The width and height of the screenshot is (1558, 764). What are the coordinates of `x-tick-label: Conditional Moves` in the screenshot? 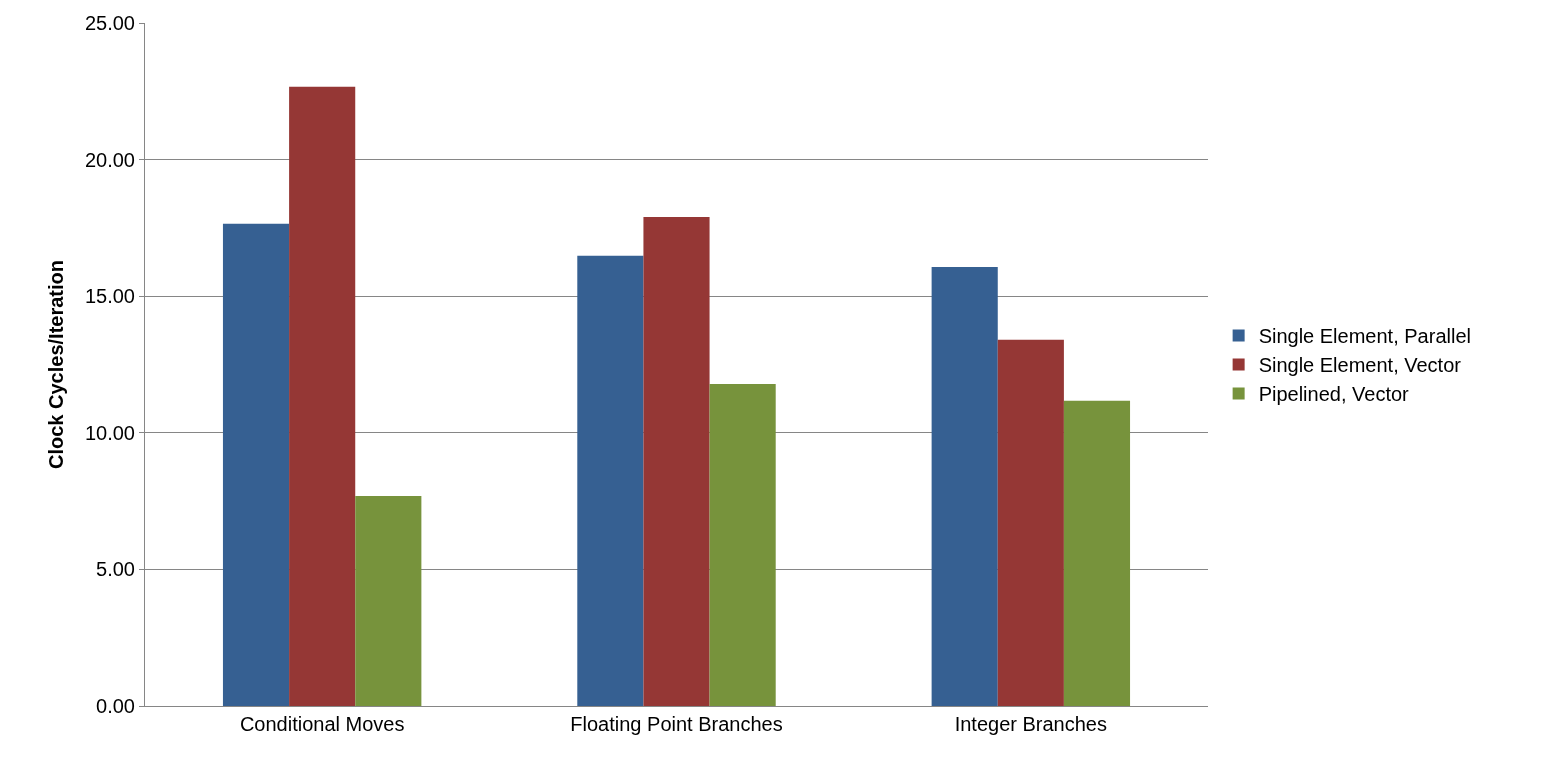 It's located at (322, 724).